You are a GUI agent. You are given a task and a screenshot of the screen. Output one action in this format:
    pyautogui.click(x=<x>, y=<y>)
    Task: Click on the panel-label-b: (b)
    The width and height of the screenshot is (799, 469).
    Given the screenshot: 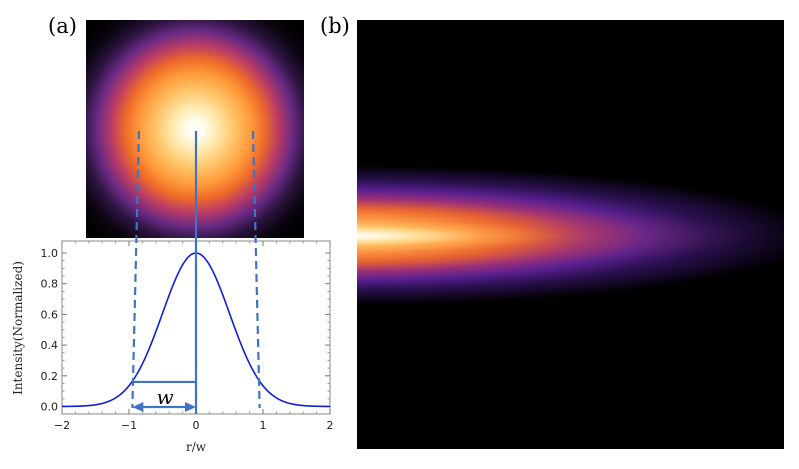 What is the action you would take?
    pyautogui.click(x=335, y=26)
    